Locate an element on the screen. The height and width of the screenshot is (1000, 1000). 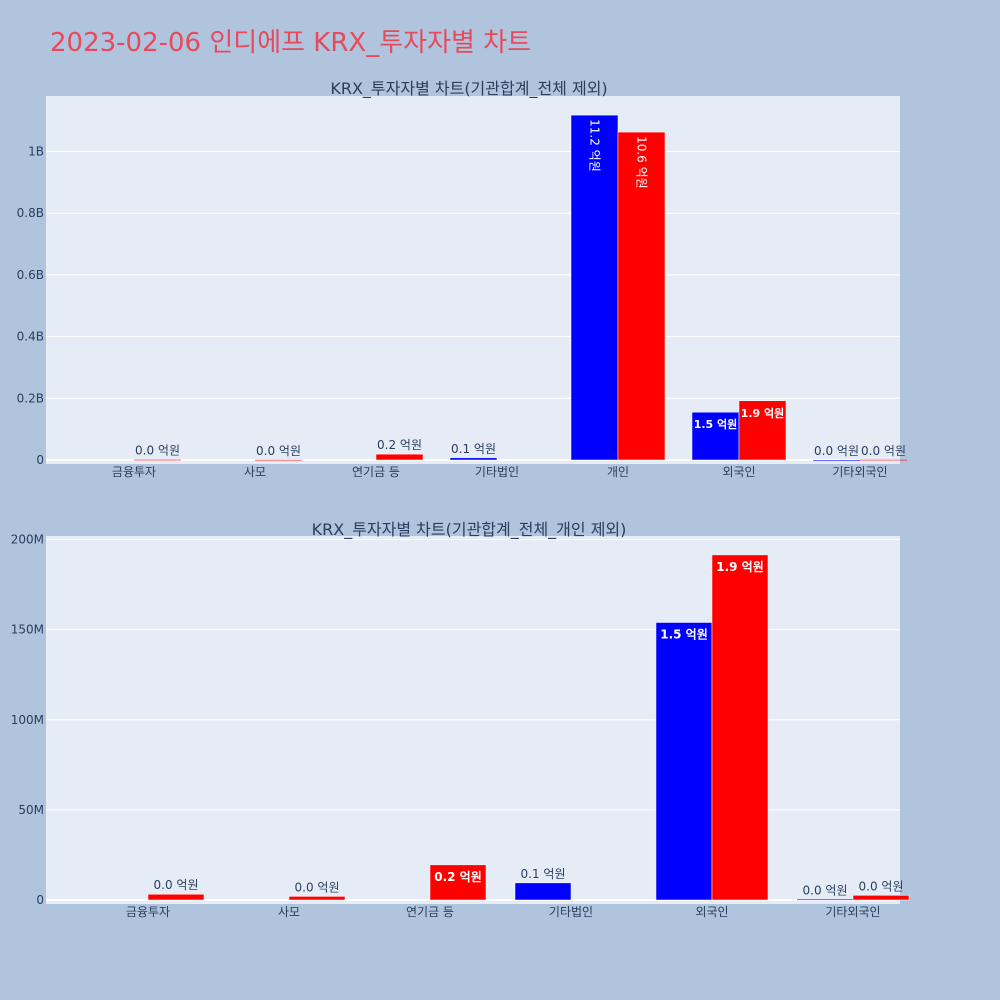
chart-title: KRX_투자자별 차트(기관합계_전체 제외) is located at coordinates (468, 89).